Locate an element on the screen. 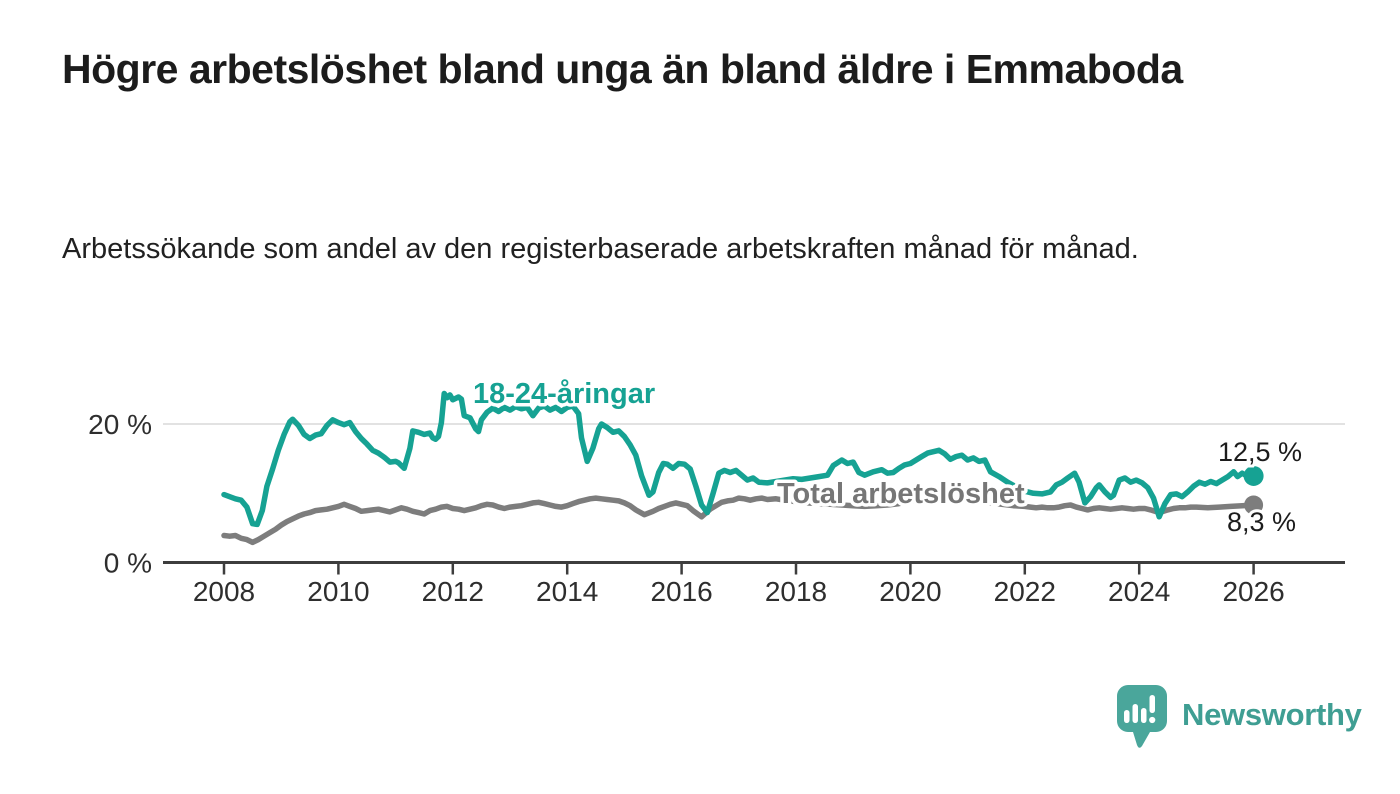  series-end-value-total: 8,3 % is located at coordinates (1261, 522).